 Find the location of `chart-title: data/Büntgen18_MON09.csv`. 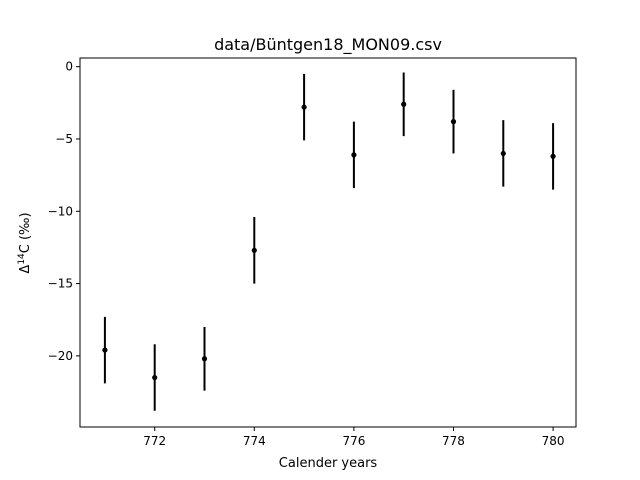

chart-title: data/Büntgen18_MON09.csv is located at coordinates (328, 45).